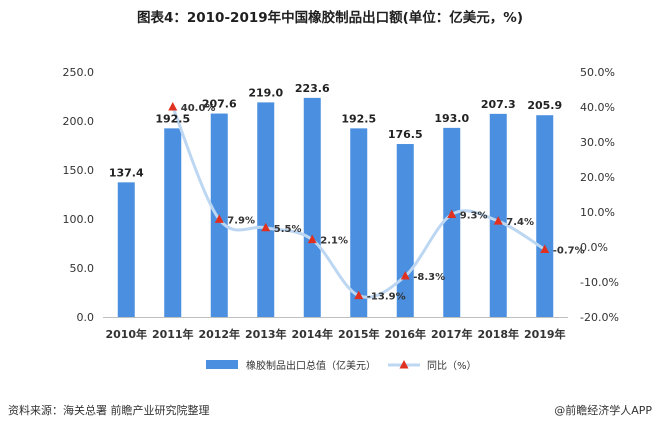 This screenshot has height=429, width=660. Describe the element at coordinates (329, 18) in the screenshot. I see `chart-title: 图表4：2010-2019年中国橡胶制品出口额(单位：亿美元，%)` at that location.